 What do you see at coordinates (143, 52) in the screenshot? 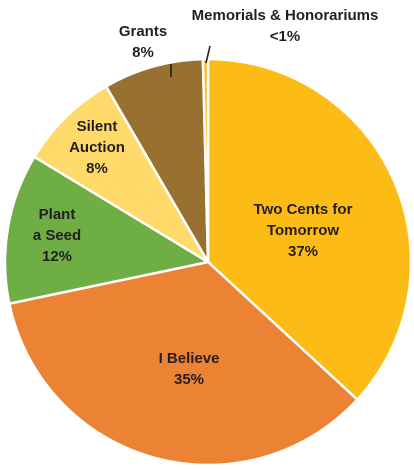
I see `slice-value-grants: 8%` at bounding box center [143, 52].